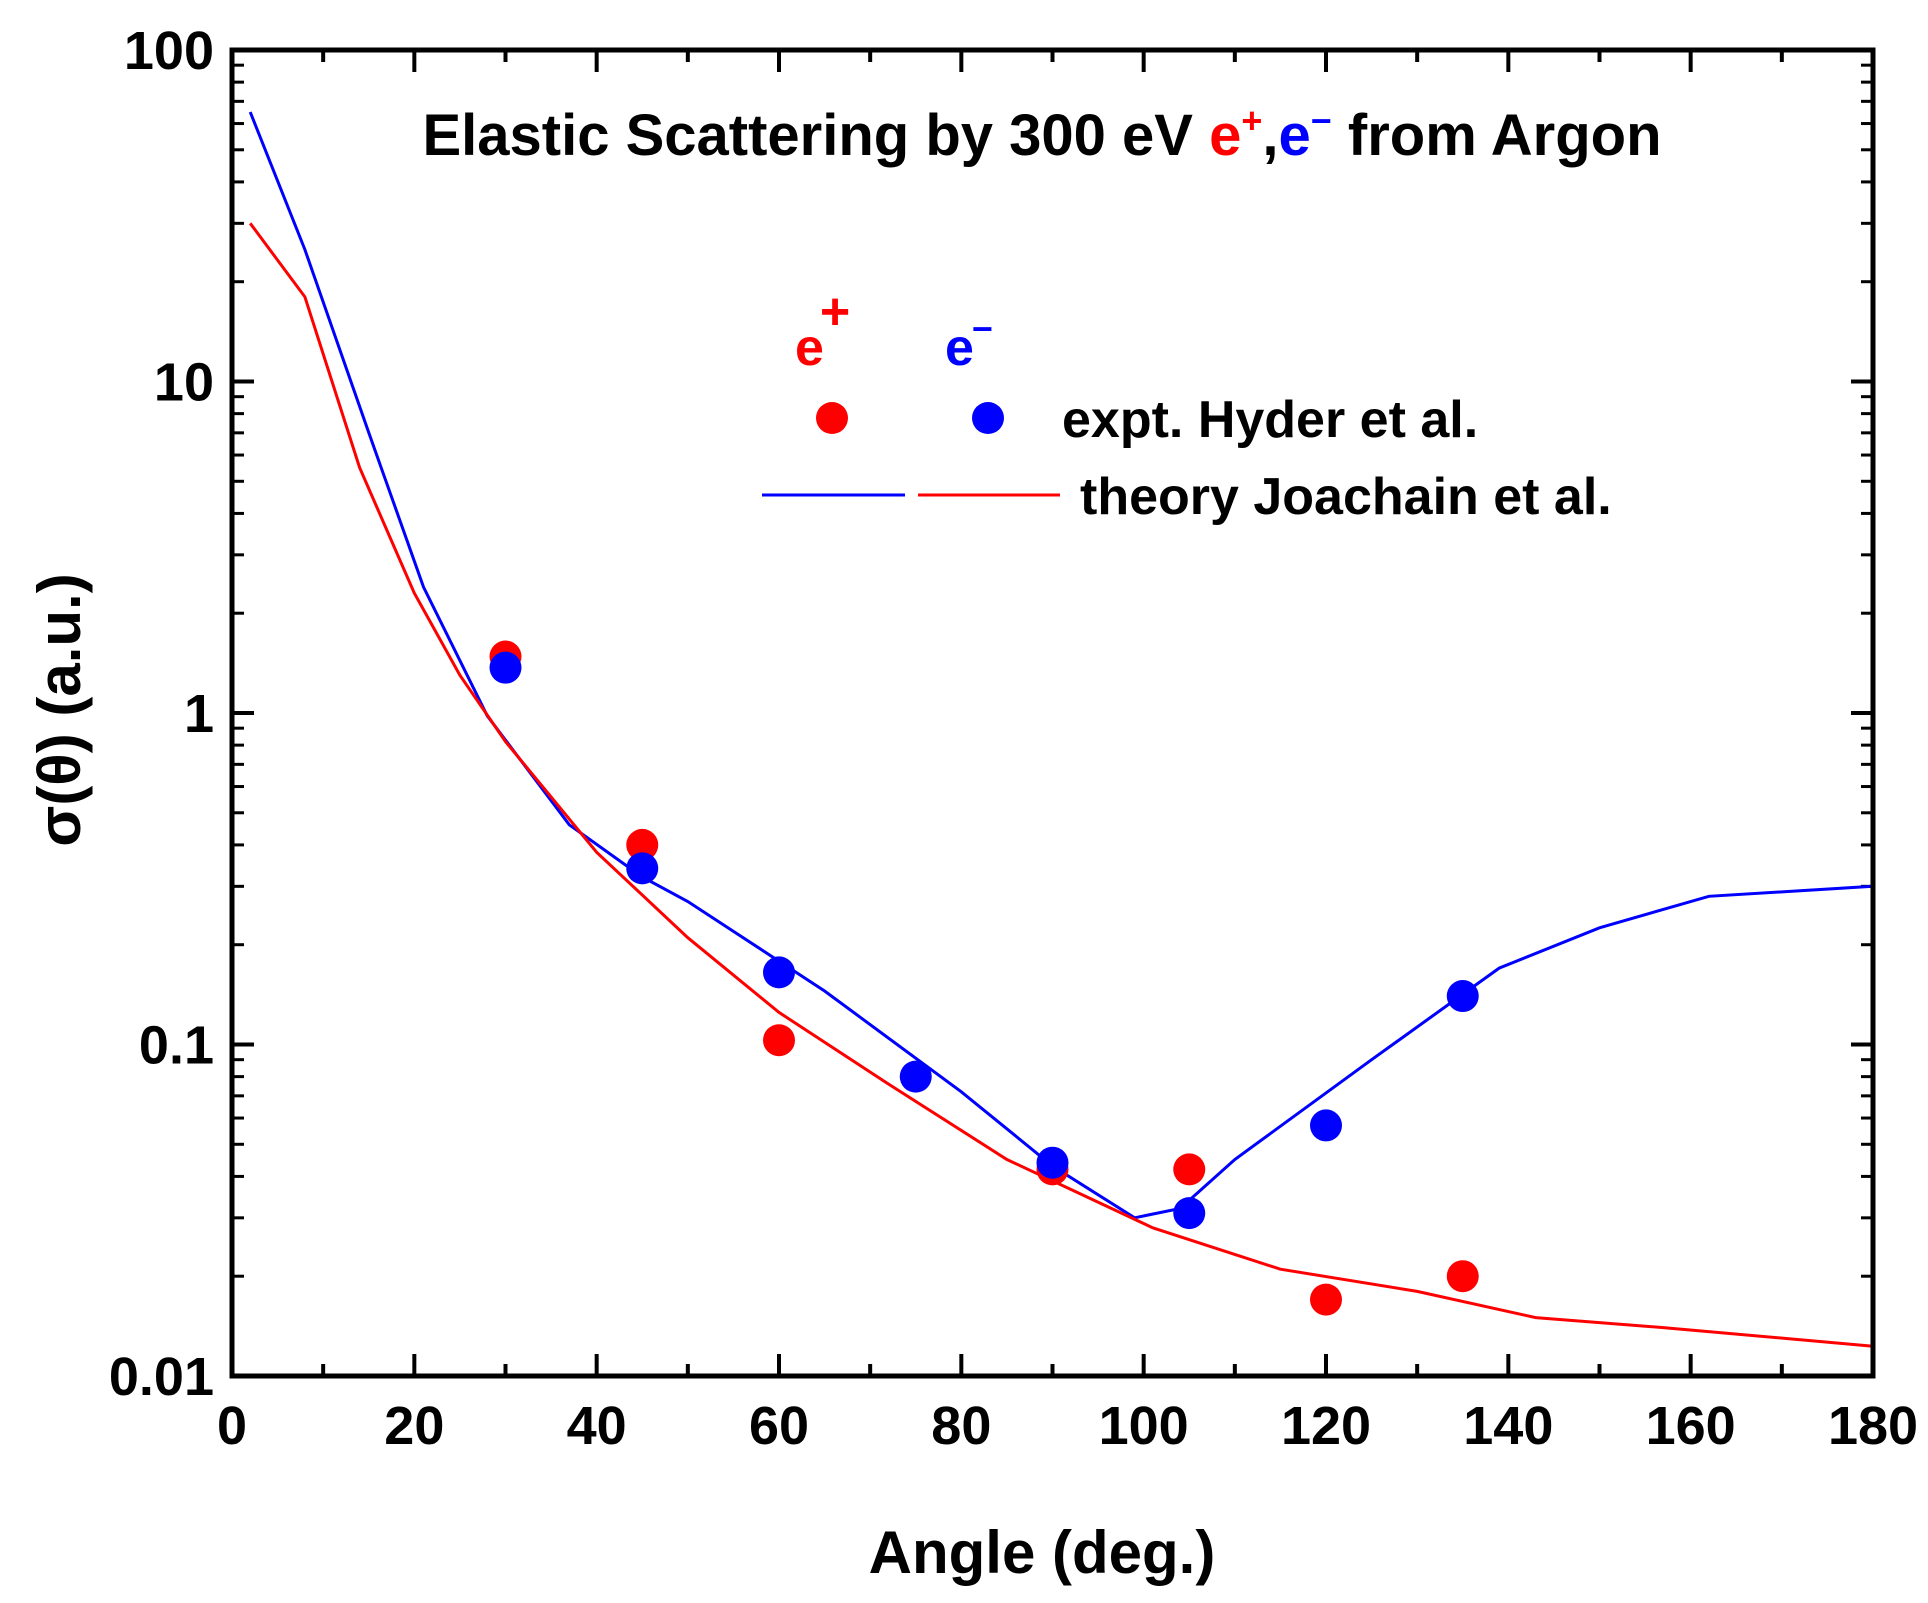  I want to click on legend-positron-sup: +, so click(835, 312).